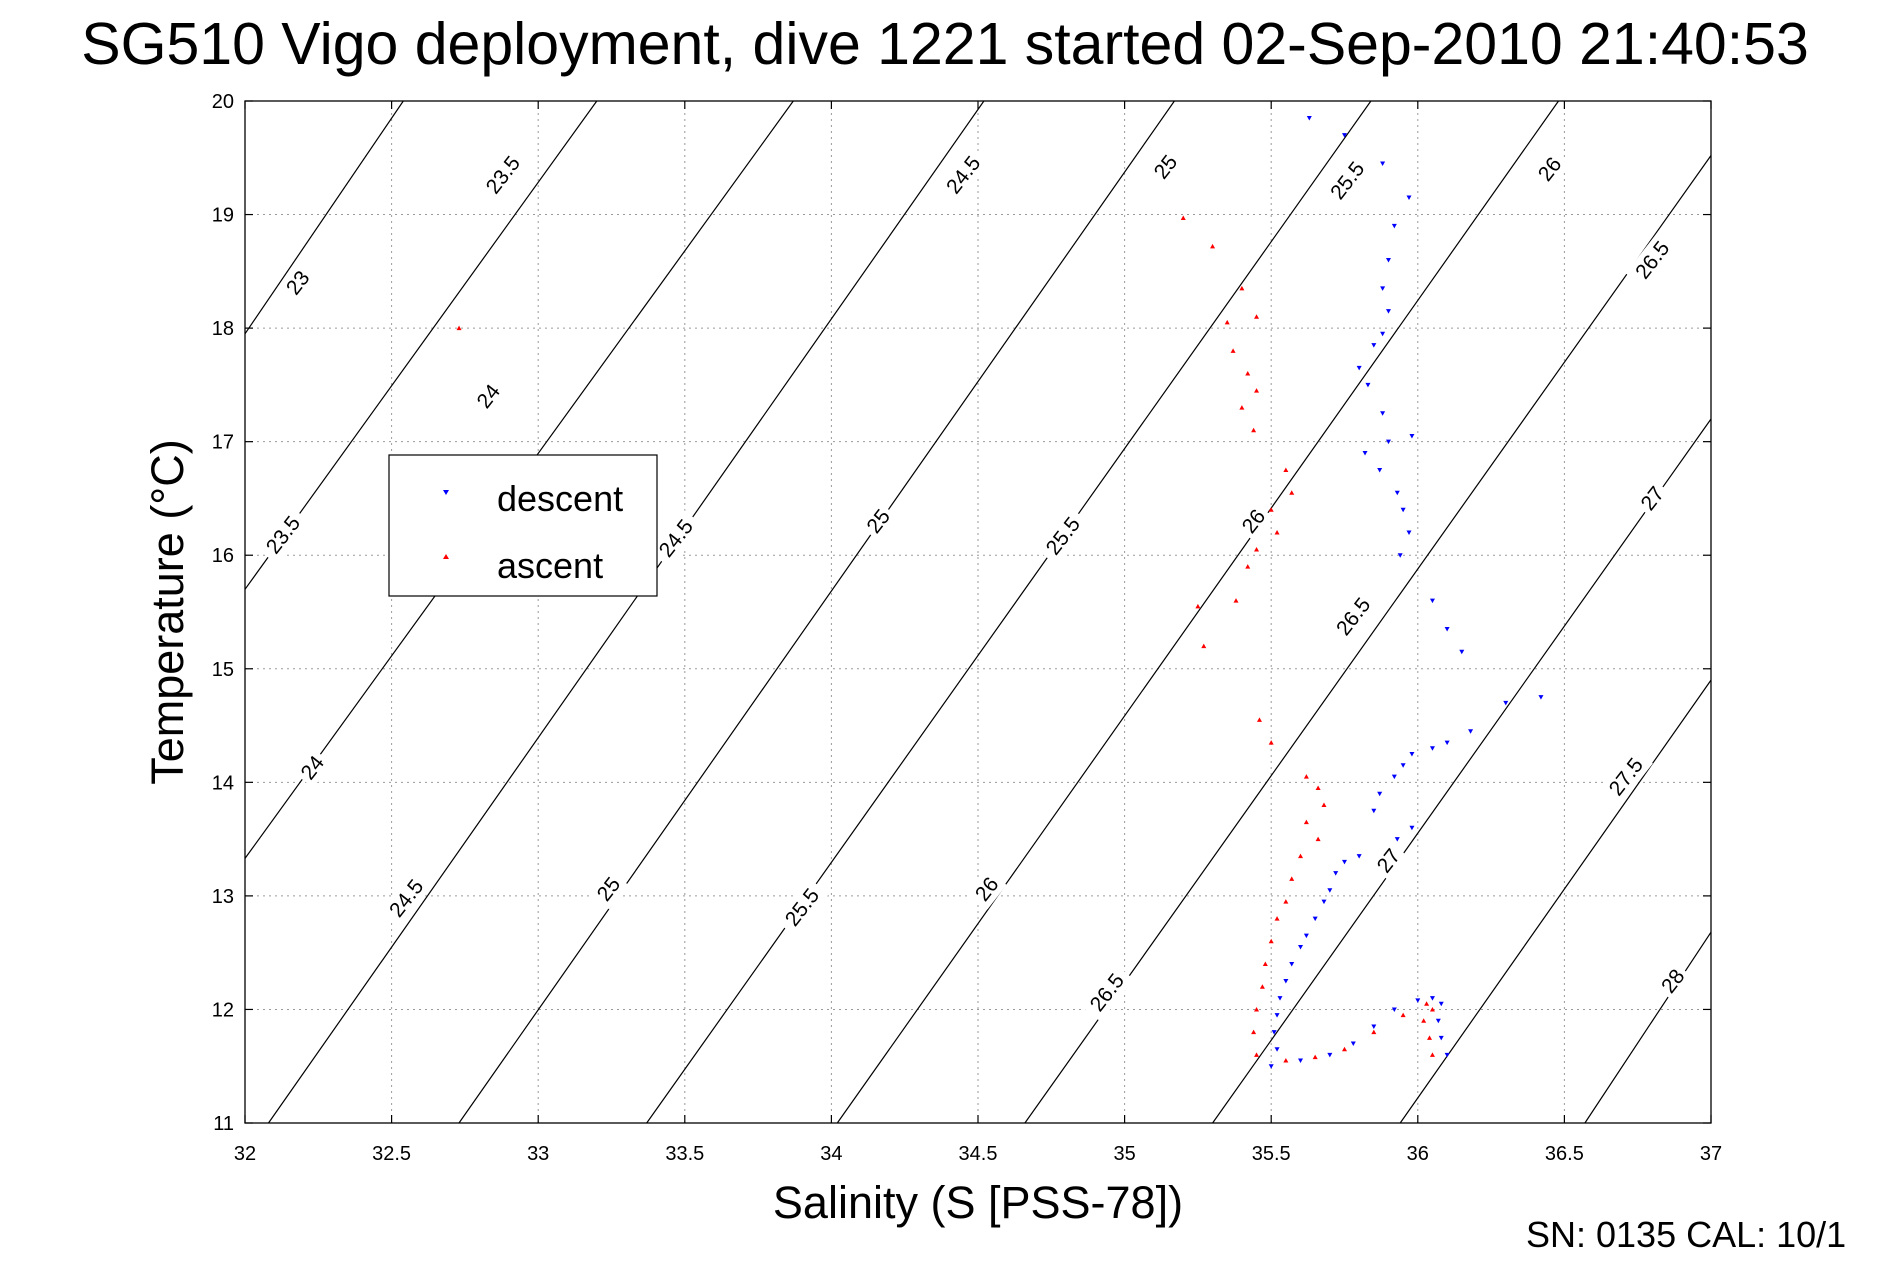  I want to click on x-tick-label: 34.5, so click(978, 1154).